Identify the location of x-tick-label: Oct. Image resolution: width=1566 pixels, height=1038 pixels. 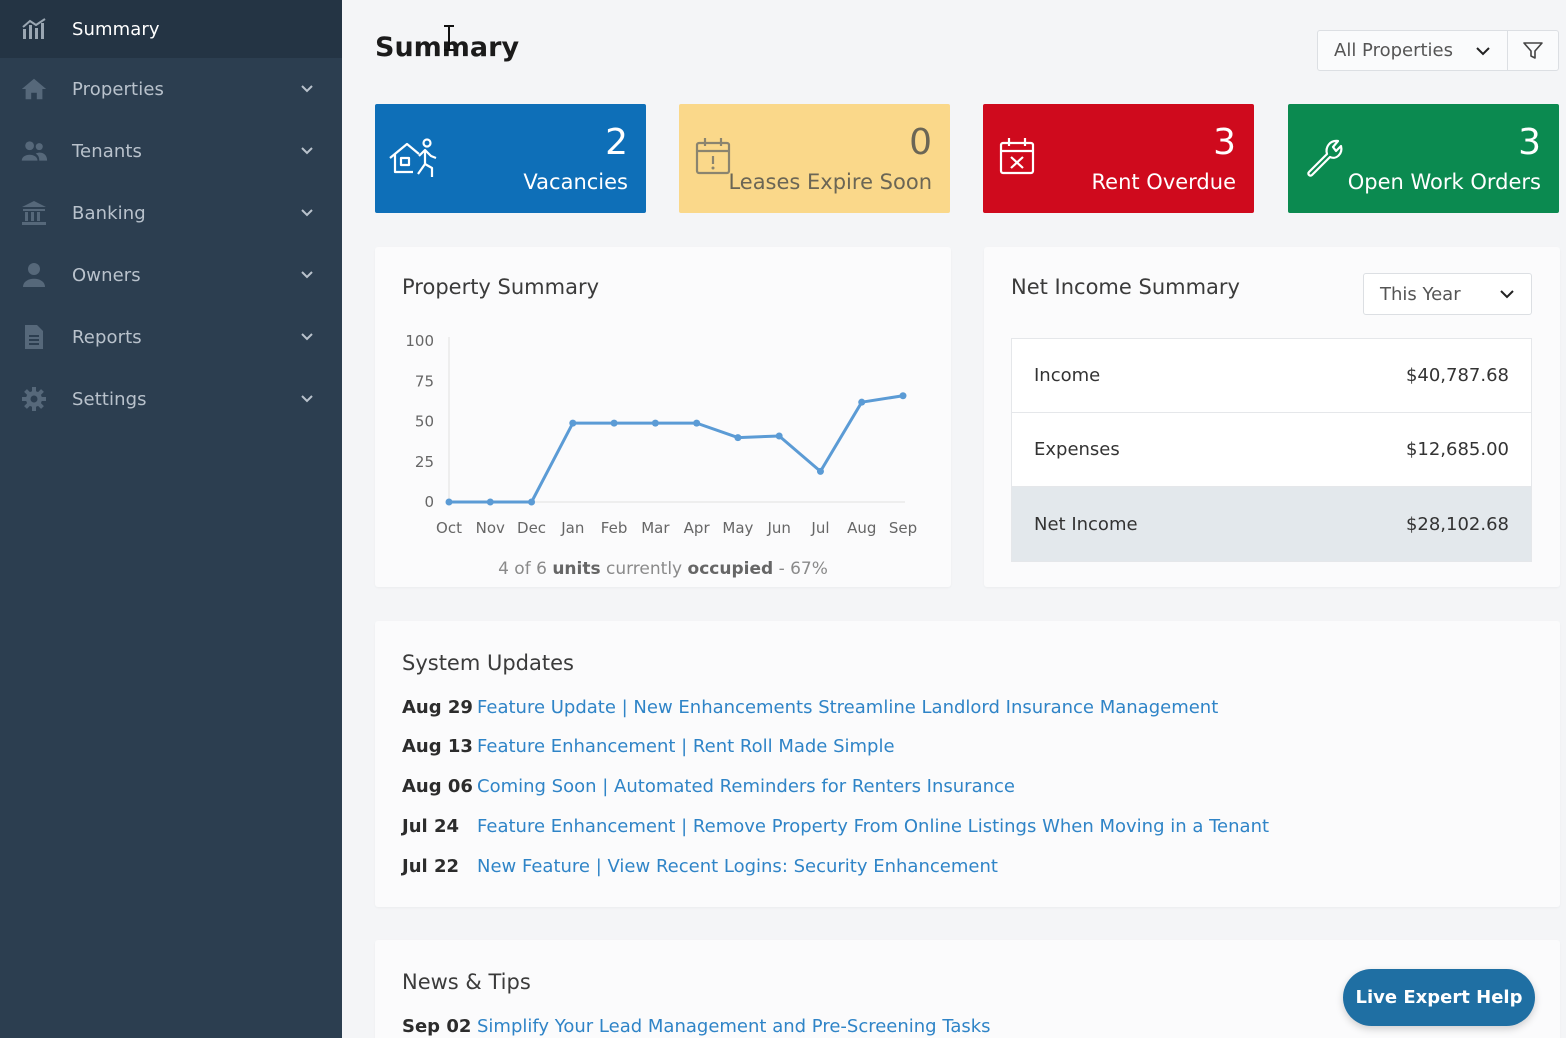
(449, 528).